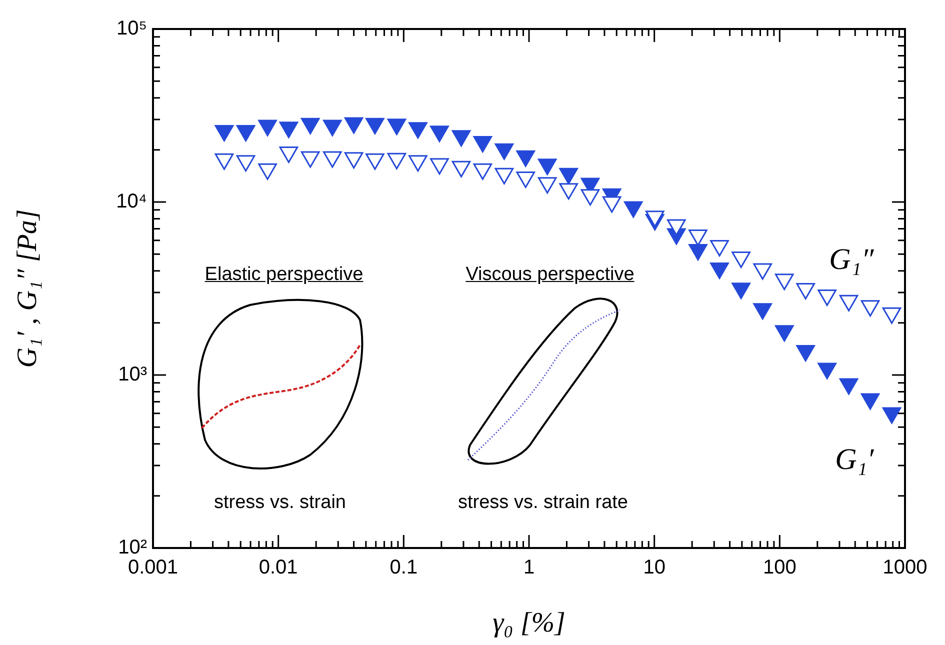 Image resolution: width=945 pixels, height=645 pixels. I want to click on x-tick-label: 1000, so click(905, 567).